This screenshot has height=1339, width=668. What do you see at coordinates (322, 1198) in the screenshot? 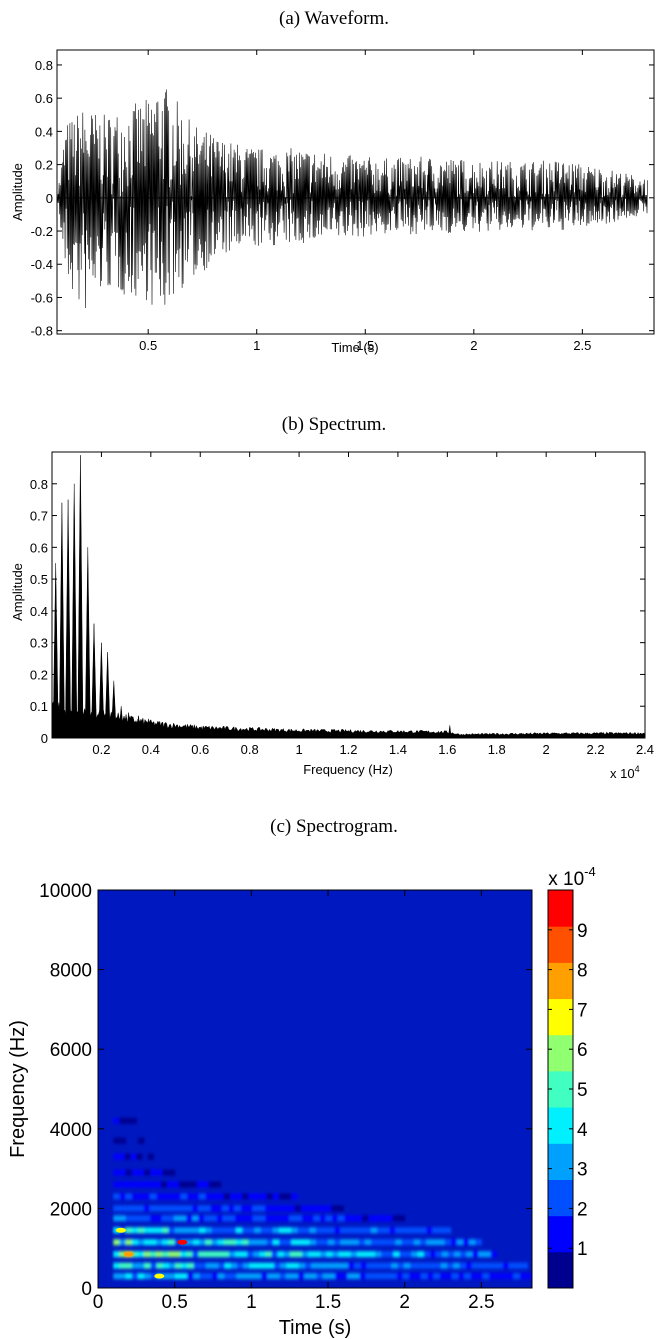
I see `spectrogram-bands` at bounding box center [322, 1198].